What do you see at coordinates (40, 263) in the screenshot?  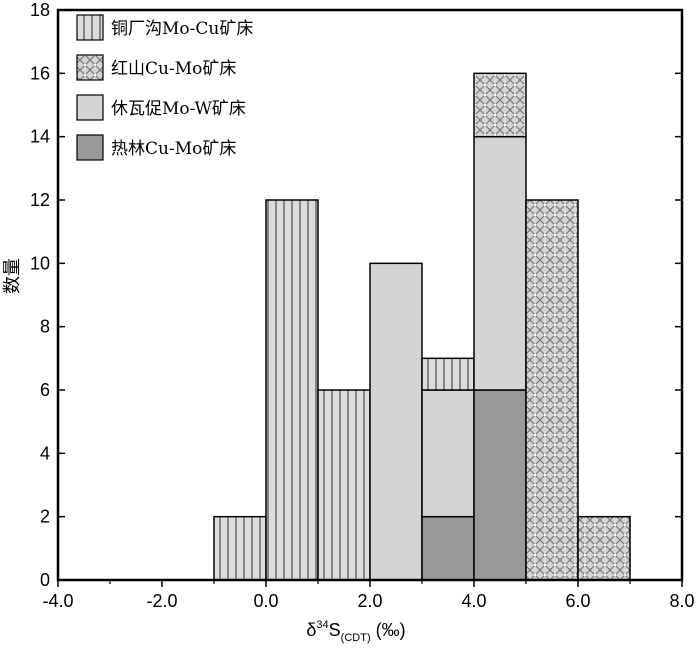 I see `y-tick-label: 10` at bounding box center [40, 263].